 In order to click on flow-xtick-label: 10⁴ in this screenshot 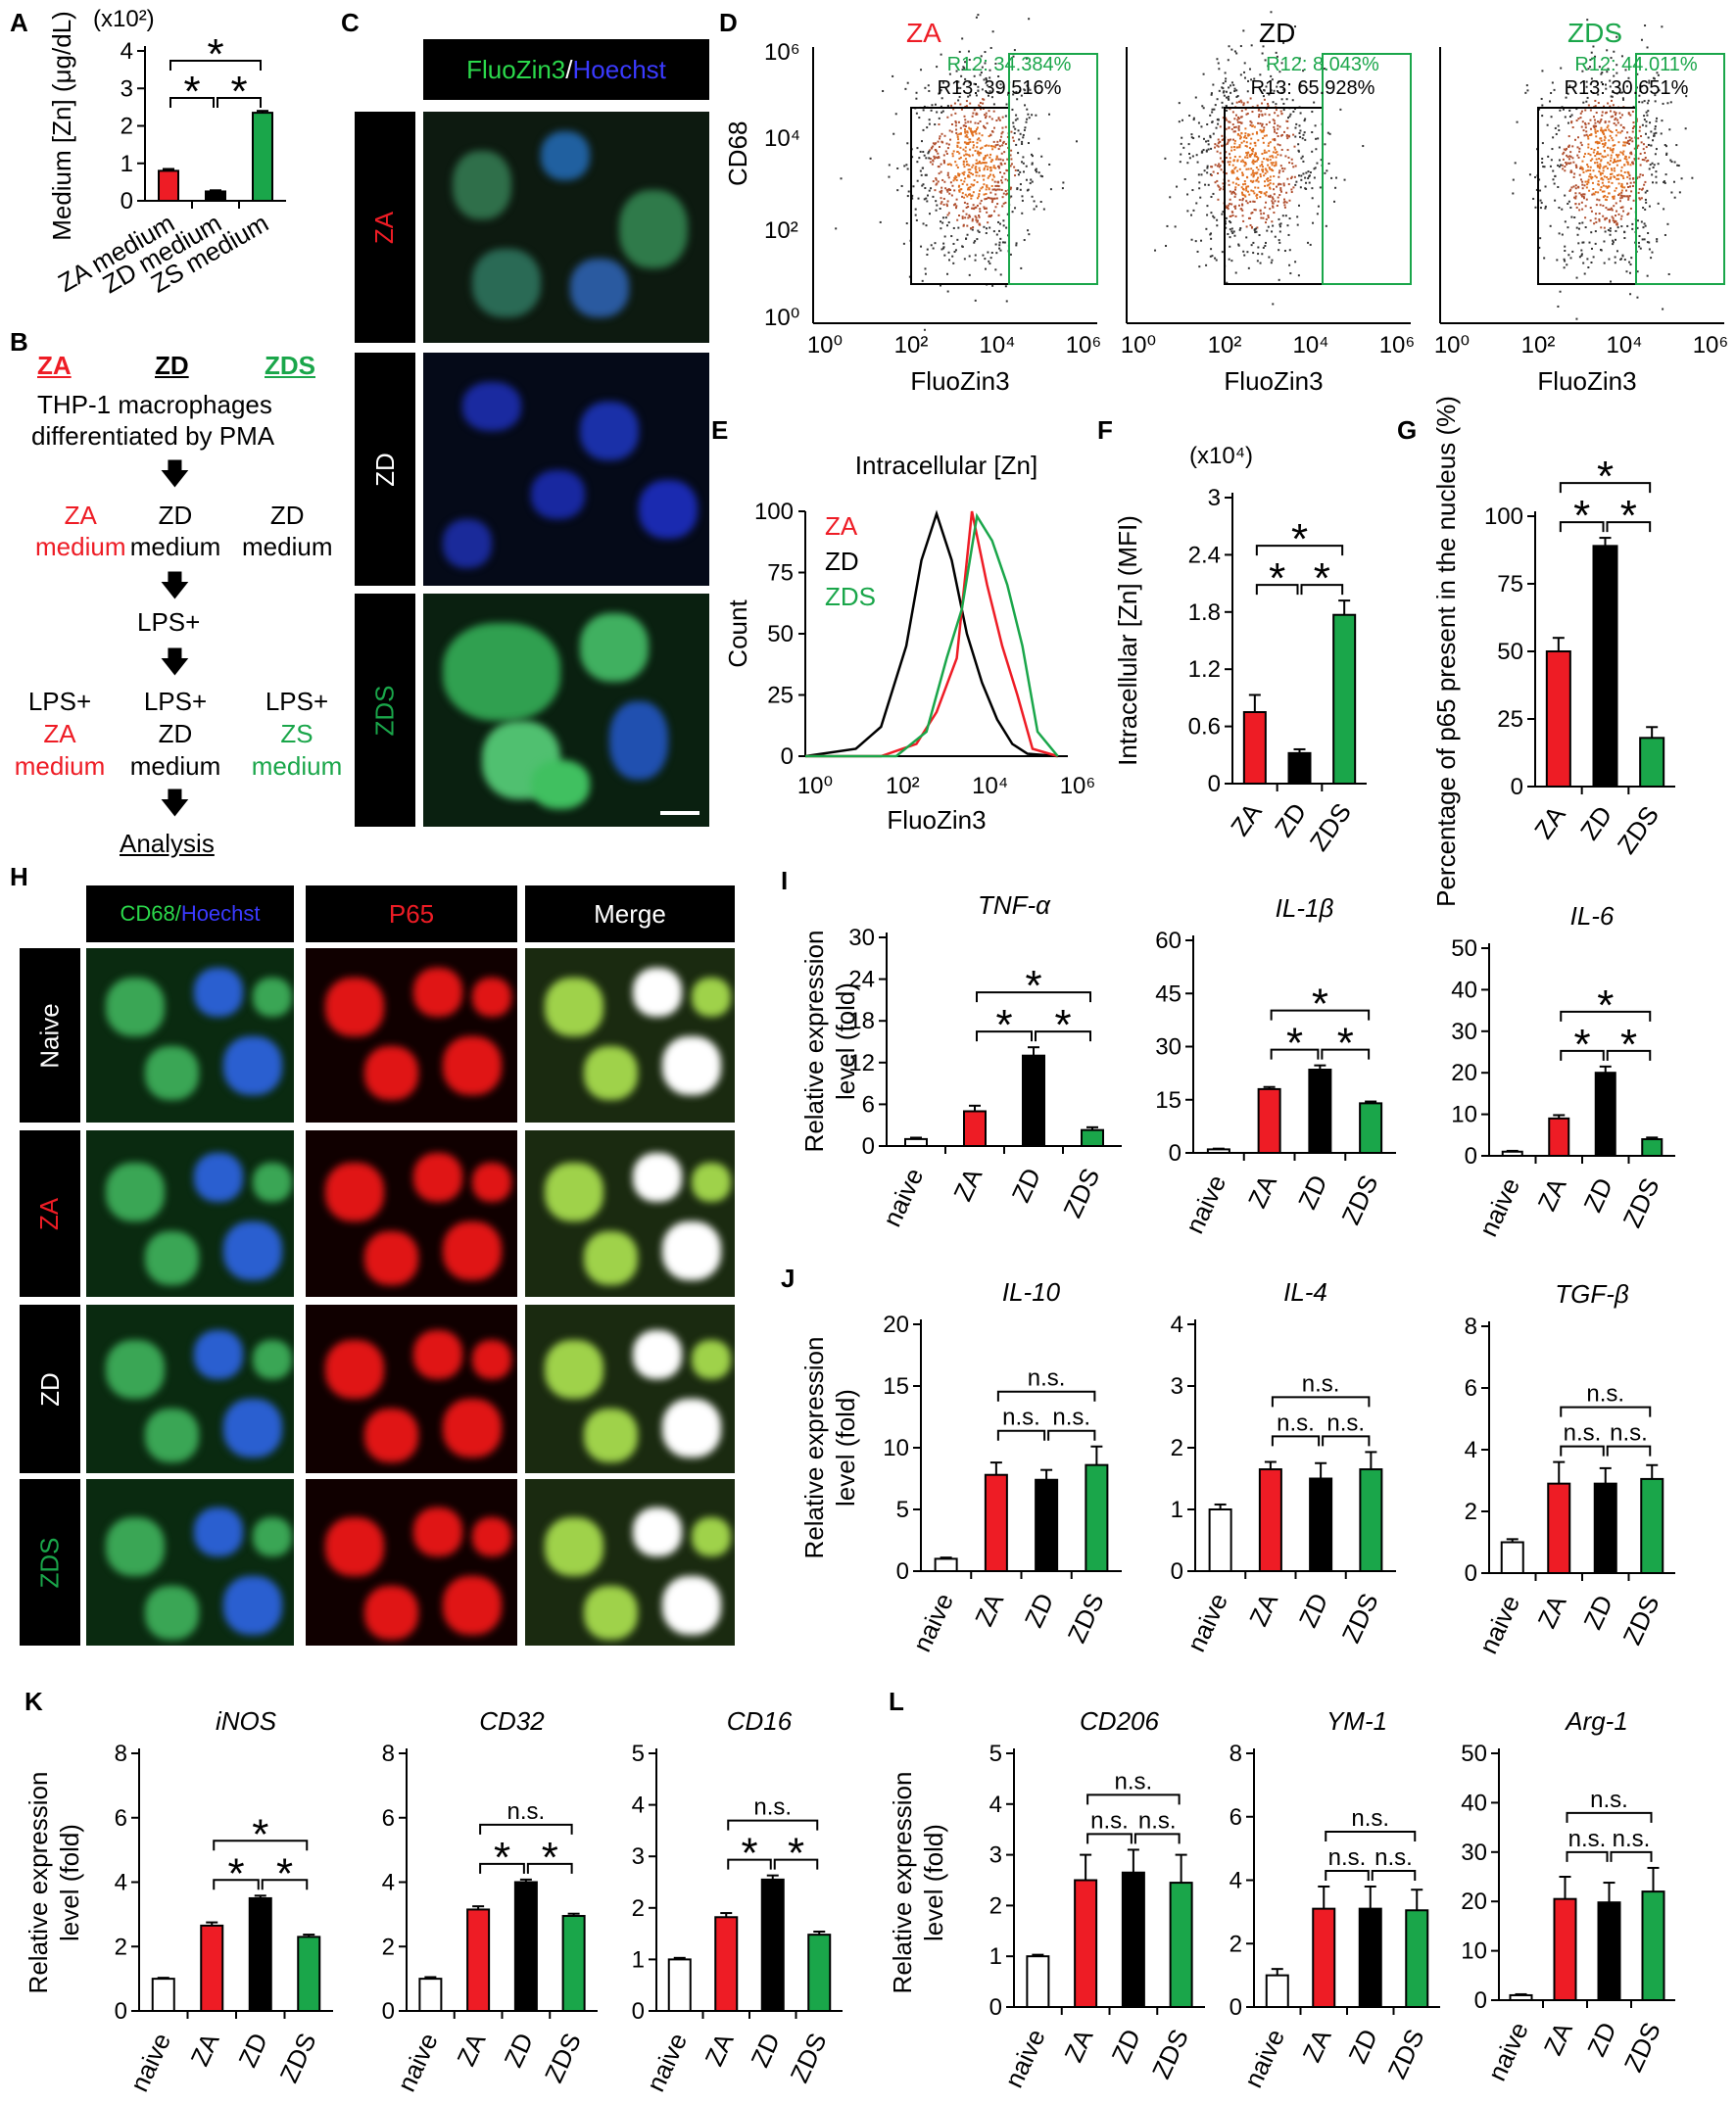, I will do `click(997, 345)`.